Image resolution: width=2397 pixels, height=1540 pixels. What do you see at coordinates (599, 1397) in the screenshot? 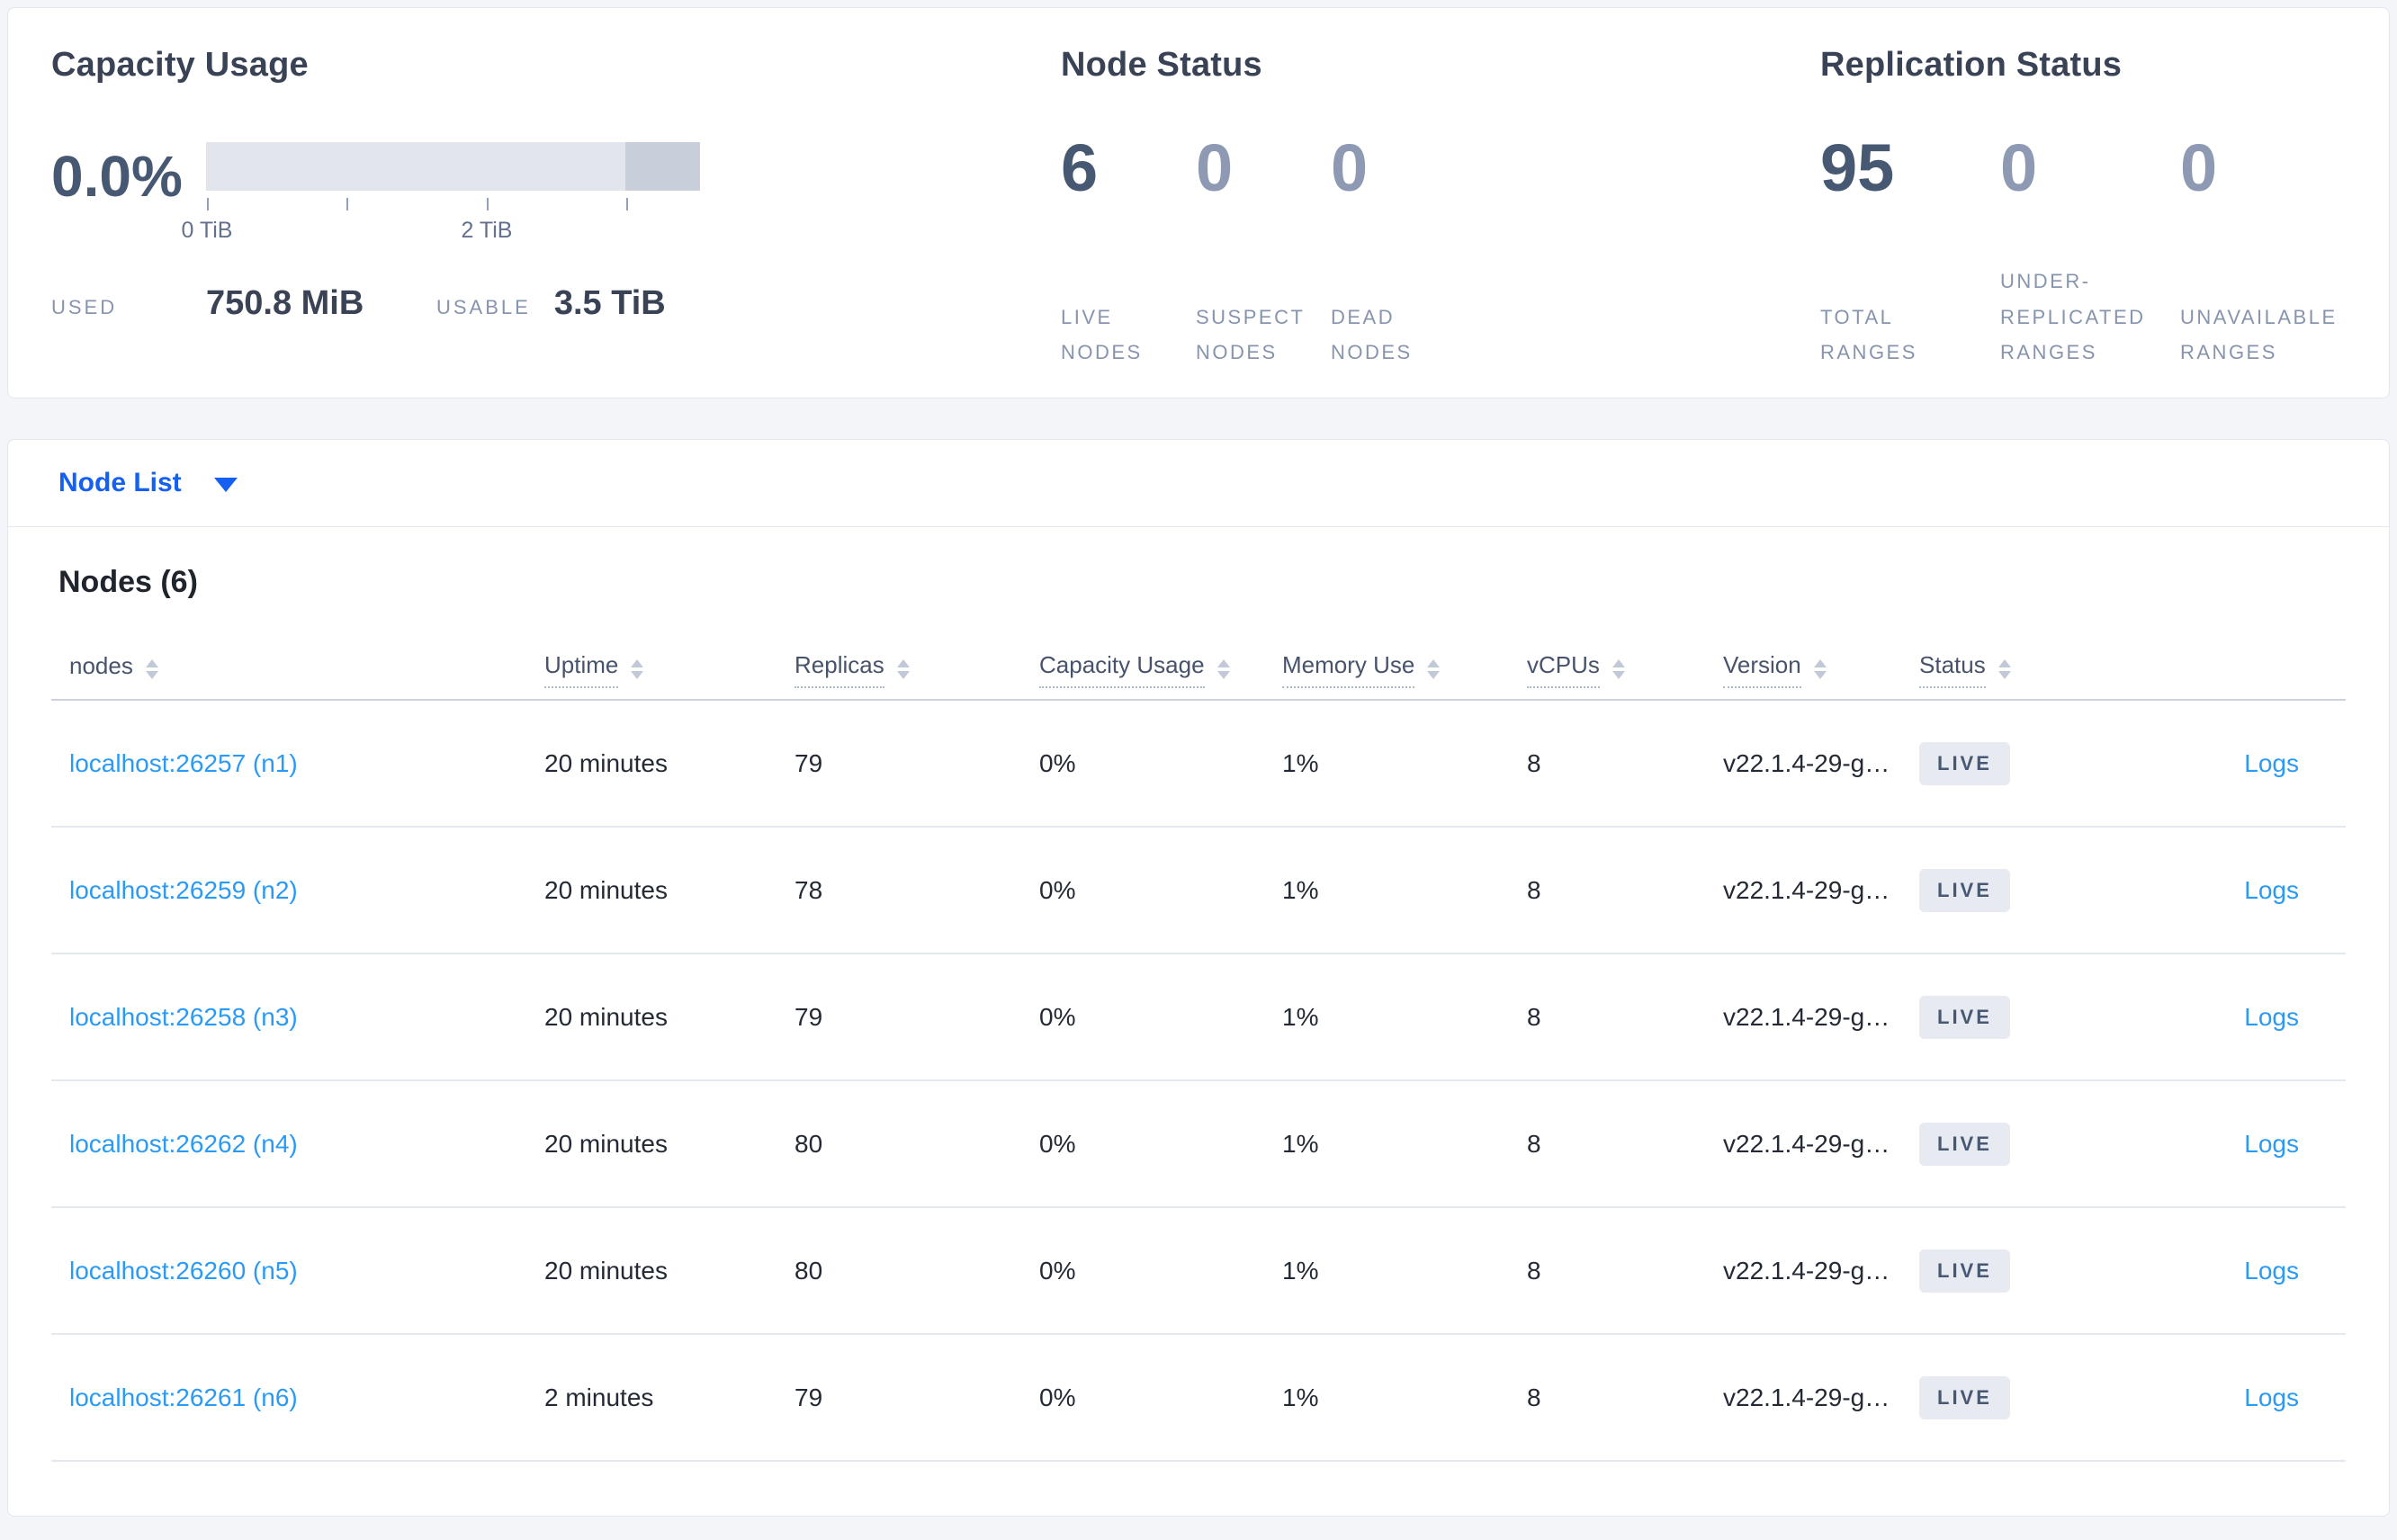
I see `uptime-cell: 2 minutes` at bounding box center [599, 1397].